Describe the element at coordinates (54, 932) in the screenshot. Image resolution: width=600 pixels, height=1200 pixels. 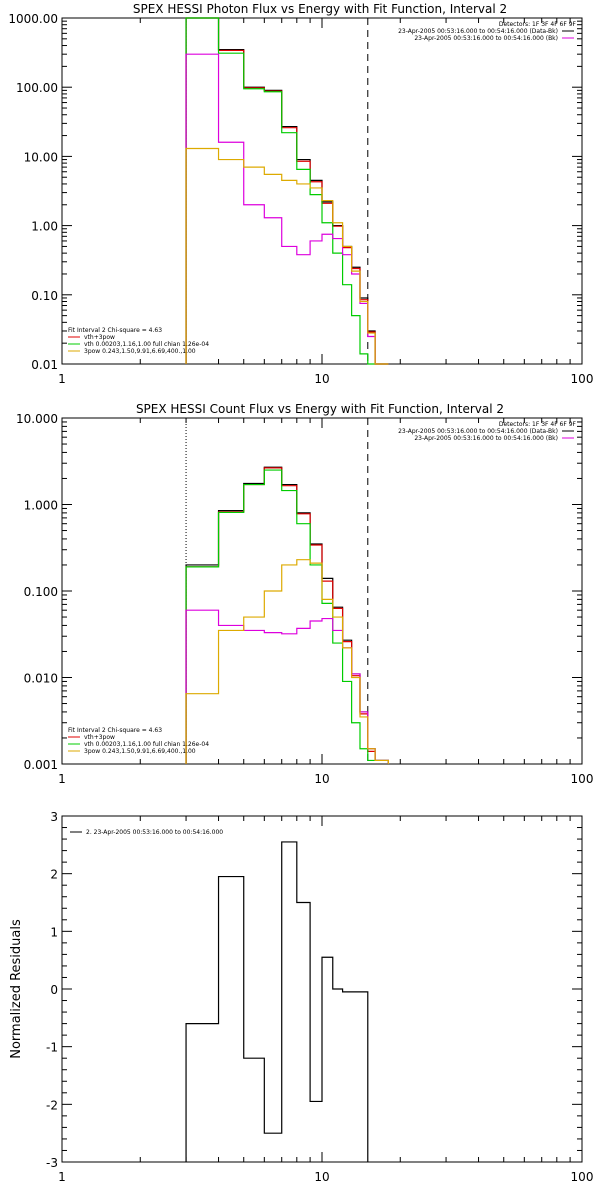
I see `y-tick-label: 1` at that location.